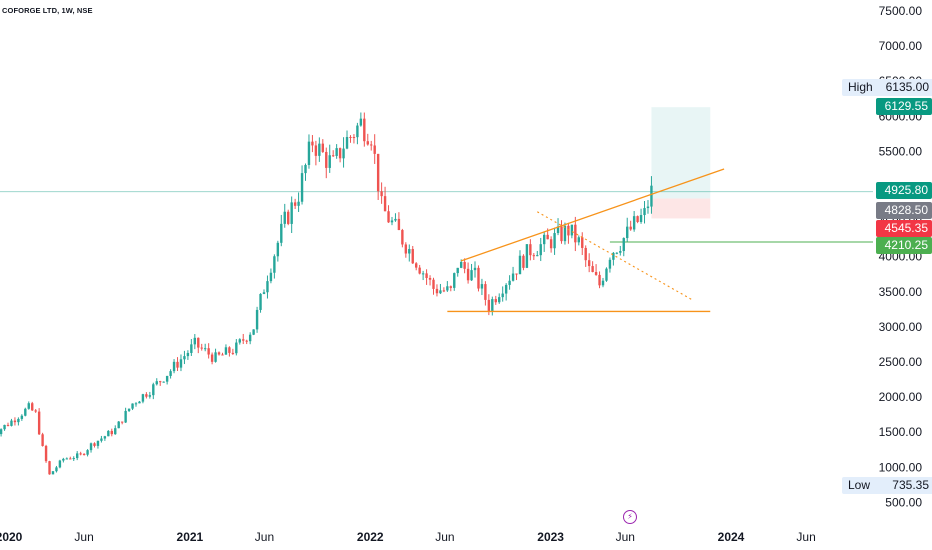  What do you see at coordinates (47, 10) in the screenshot?
I see `symbol-title: COFORGE LTD, 1W, NSE` at bounding box center [47, 10].